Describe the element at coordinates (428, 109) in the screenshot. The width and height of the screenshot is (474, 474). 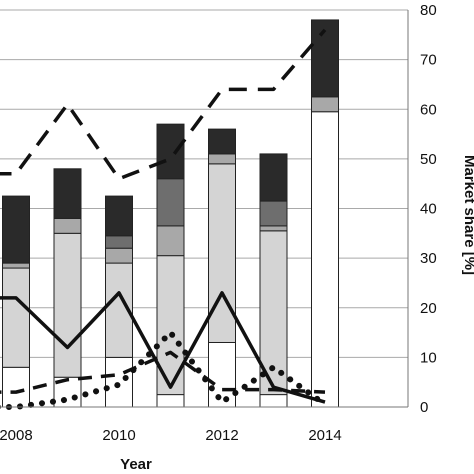
I see `y-tick-label: 60` at that location.